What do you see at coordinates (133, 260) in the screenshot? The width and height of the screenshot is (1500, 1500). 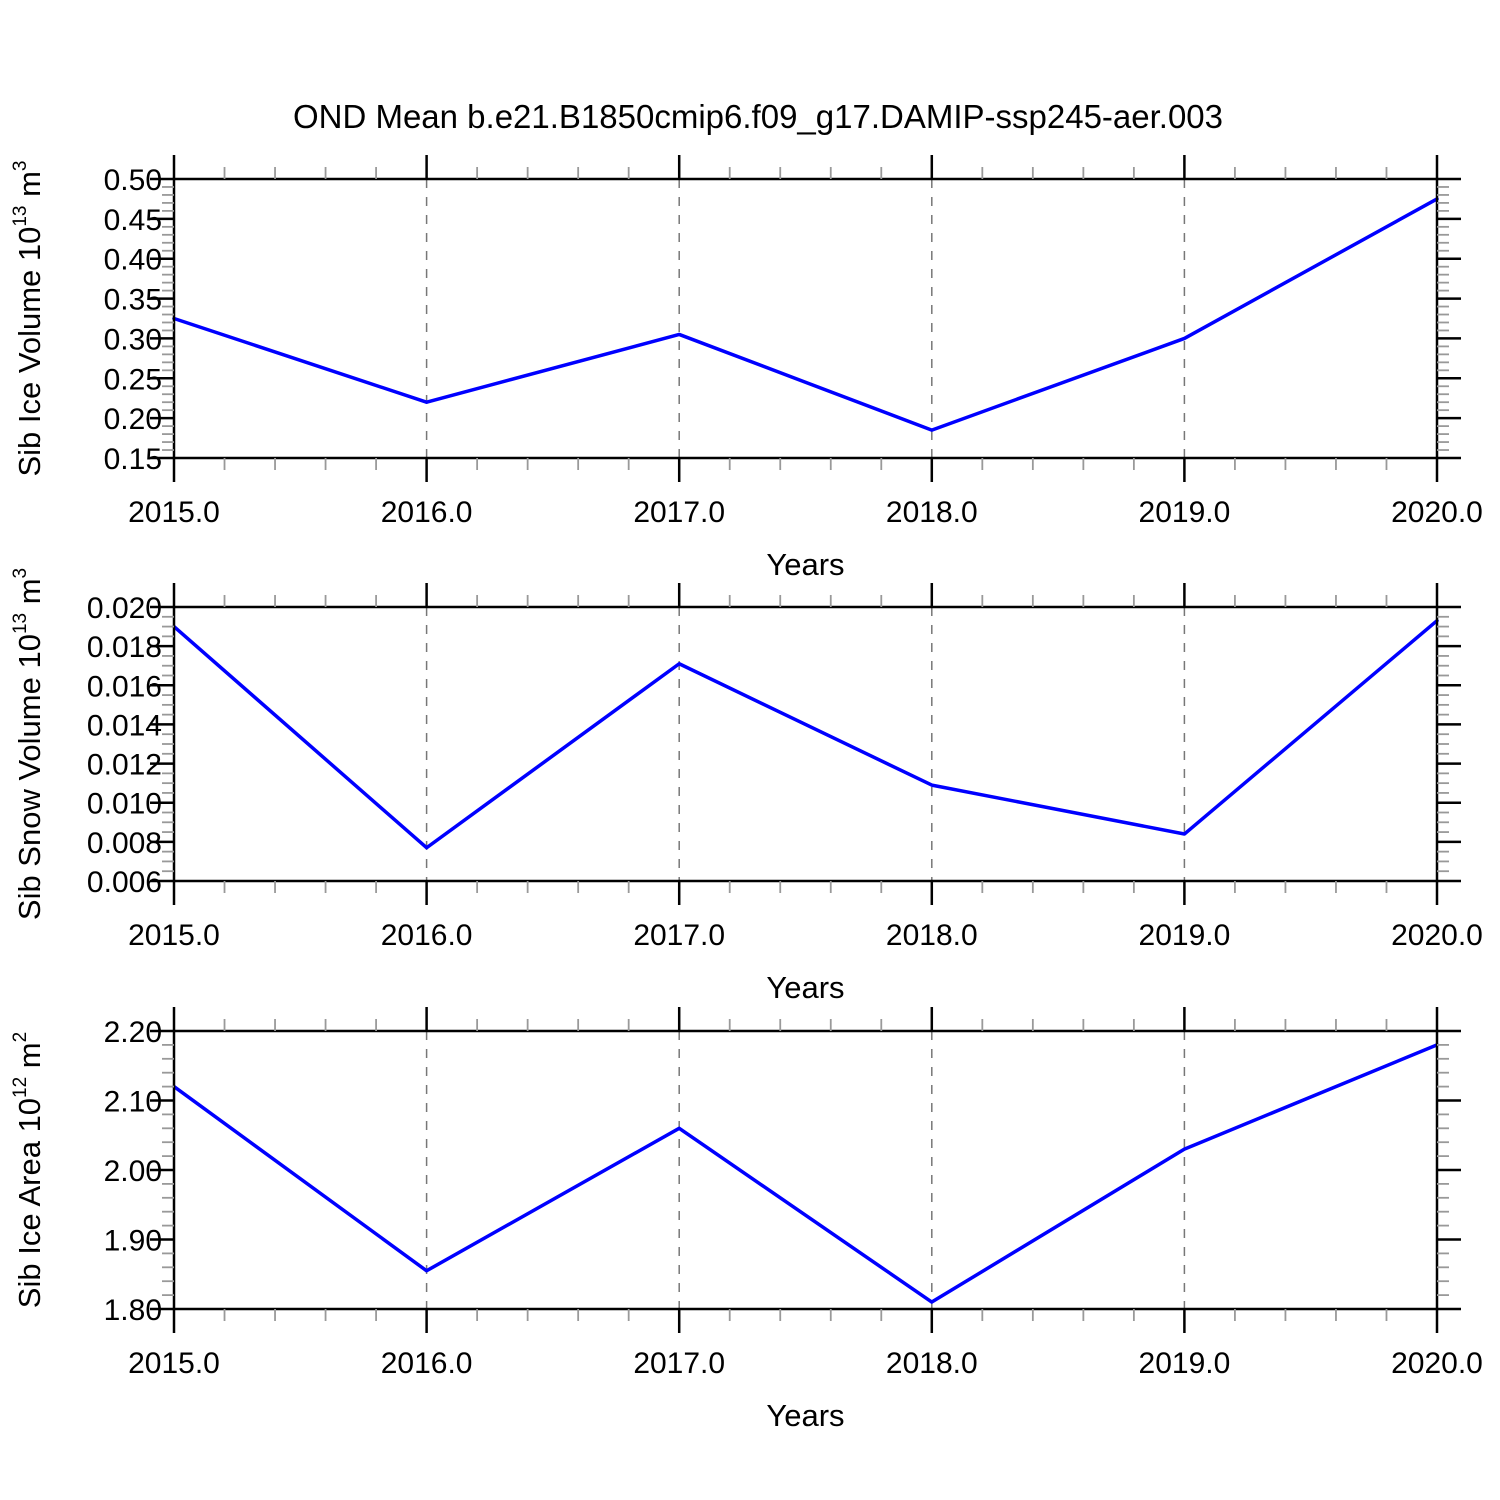 I see `y-tick-label: 0.40` at bounding box center [133, 260].